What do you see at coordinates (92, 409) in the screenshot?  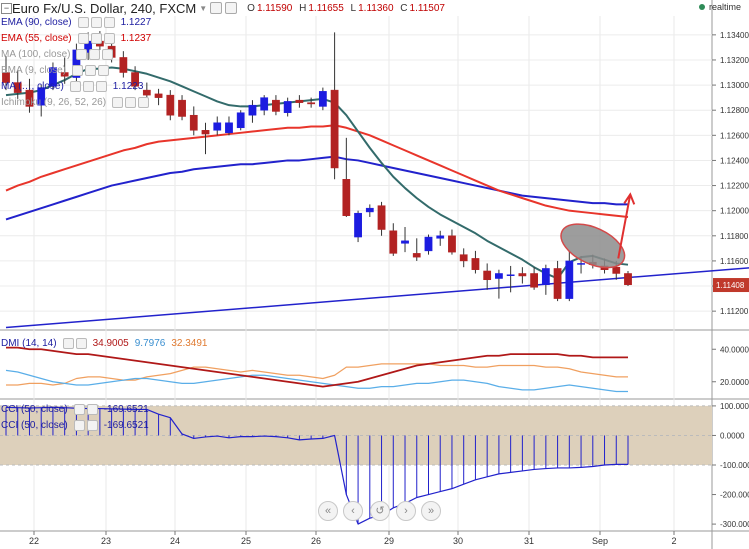 I see `cci-hide-button` at bounding box center [92, 409].